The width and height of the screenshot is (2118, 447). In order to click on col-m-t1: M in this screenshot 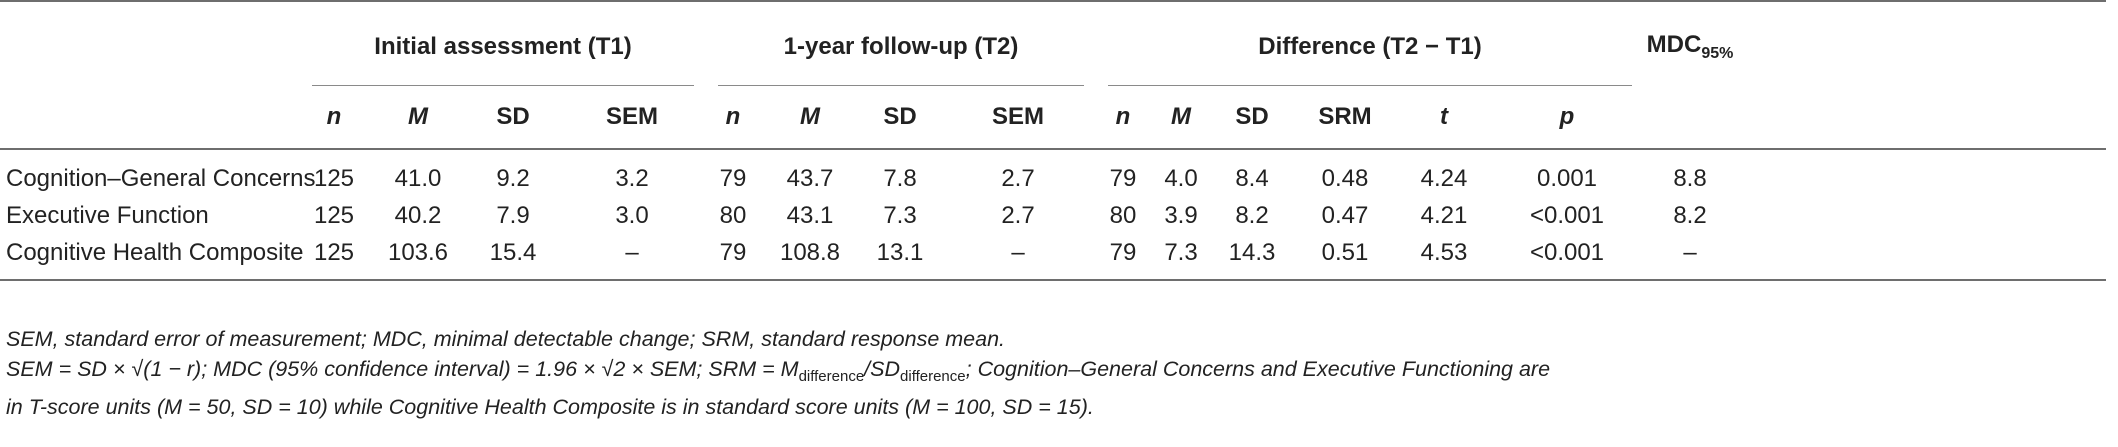, I will do `click(418, 116)`.